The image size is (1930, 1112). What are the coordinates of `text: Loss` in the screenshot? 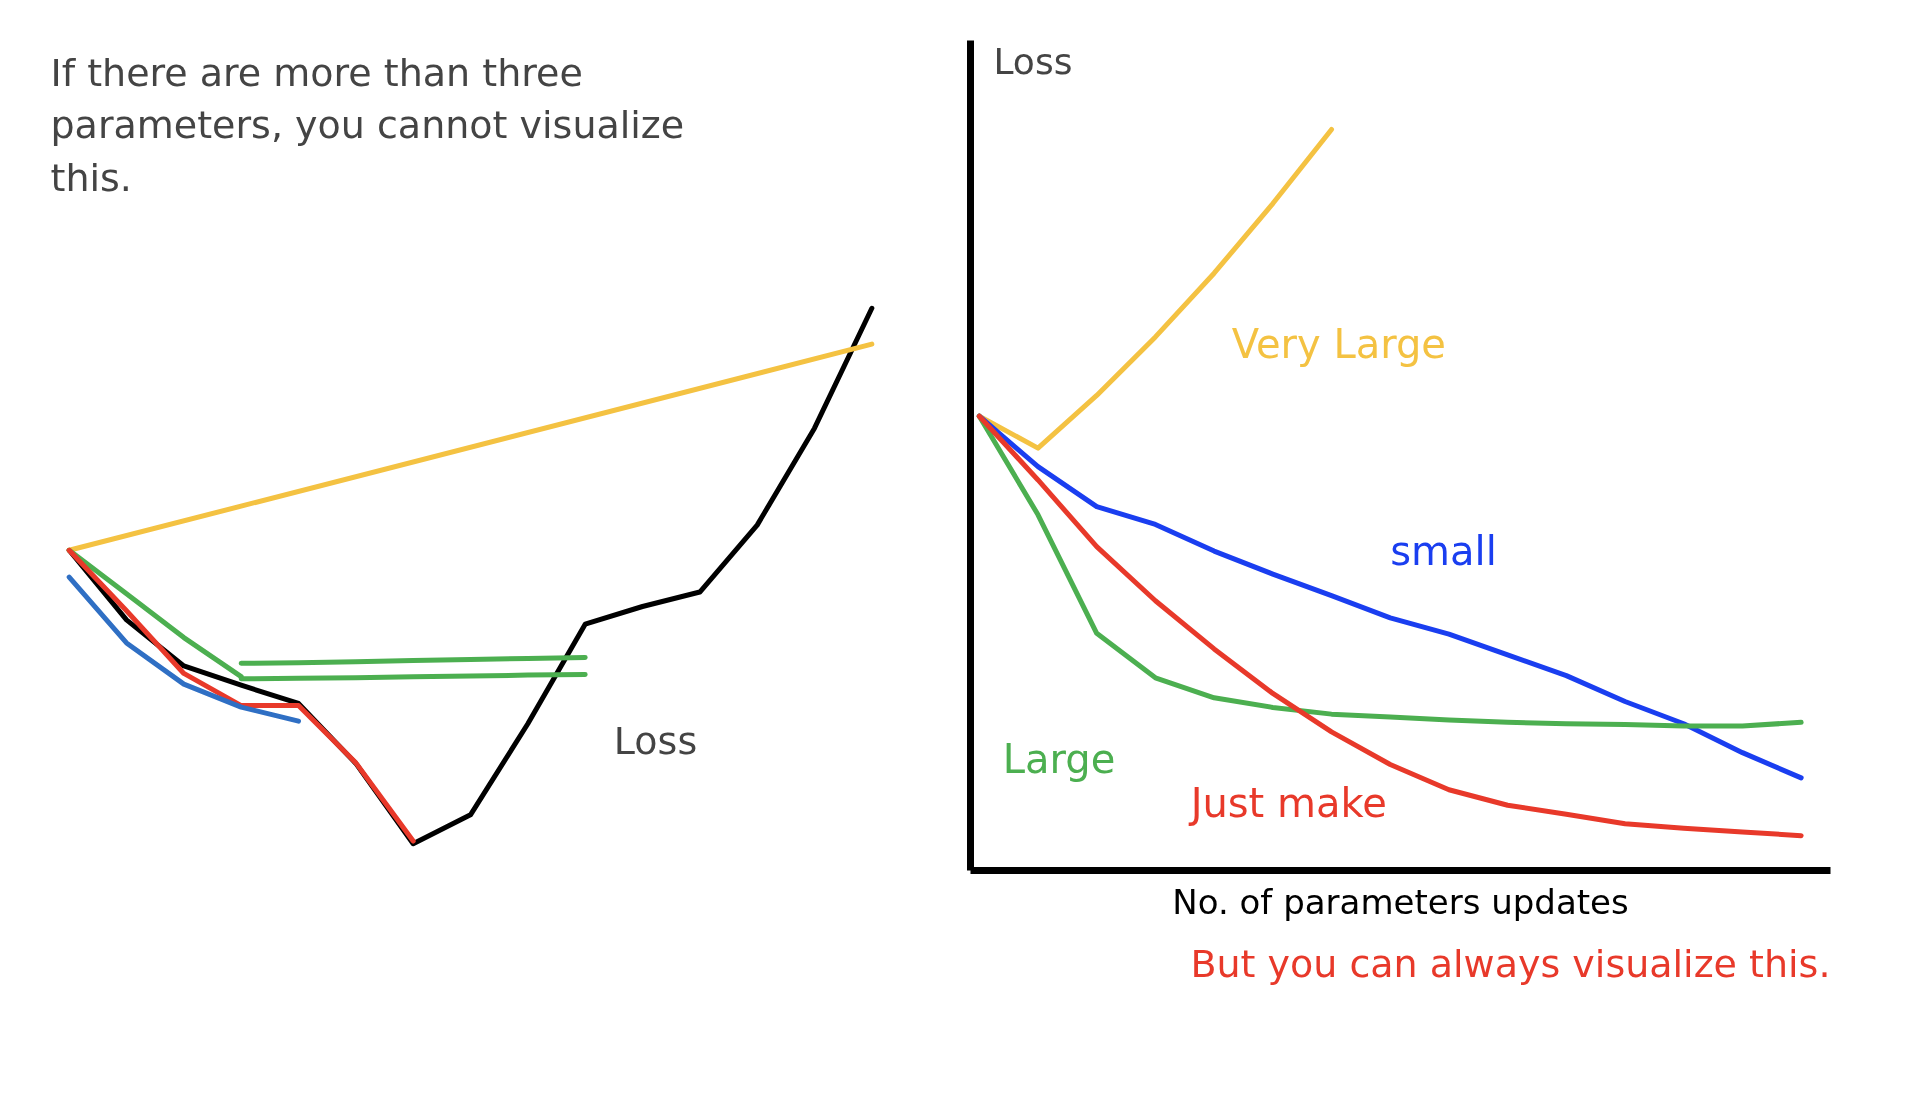 It's located at (1033, 61).